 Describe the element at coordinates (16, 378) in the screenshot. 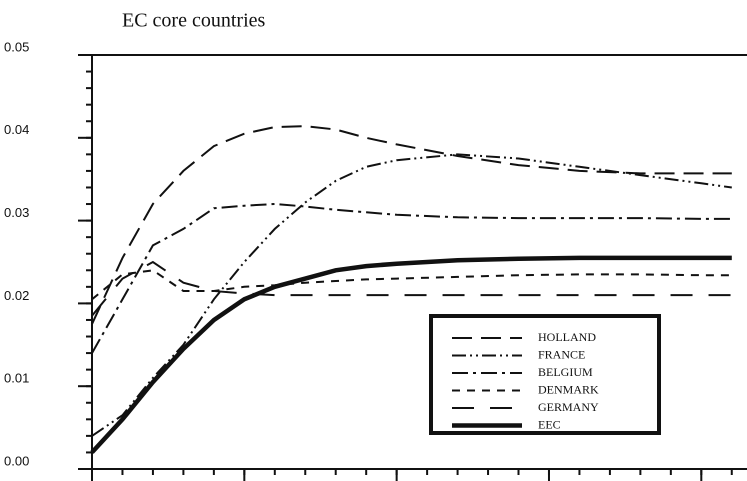

I see `y-tick-label: 0.01` at that location.